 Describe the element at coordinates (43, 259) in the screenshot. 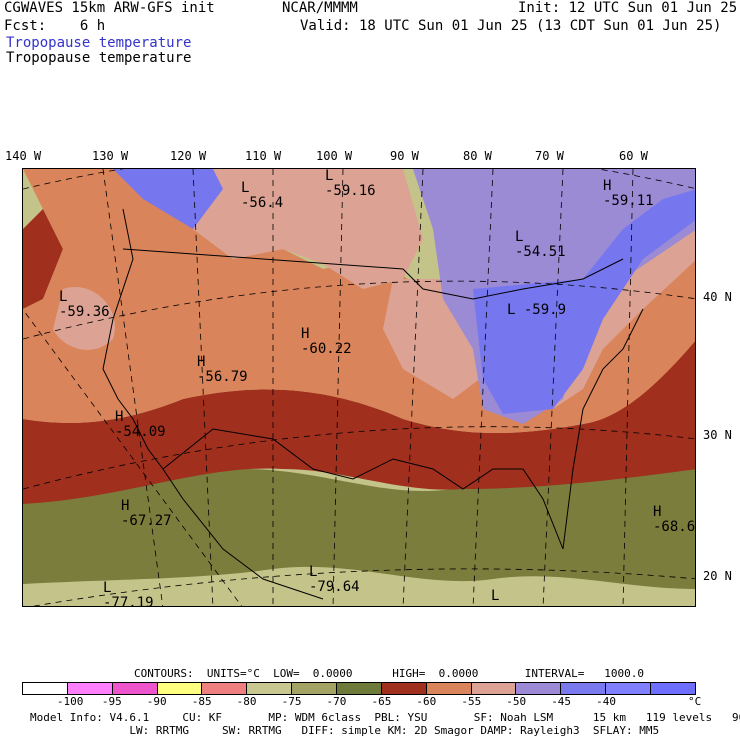

I see `band-dark-red-west` at that location.